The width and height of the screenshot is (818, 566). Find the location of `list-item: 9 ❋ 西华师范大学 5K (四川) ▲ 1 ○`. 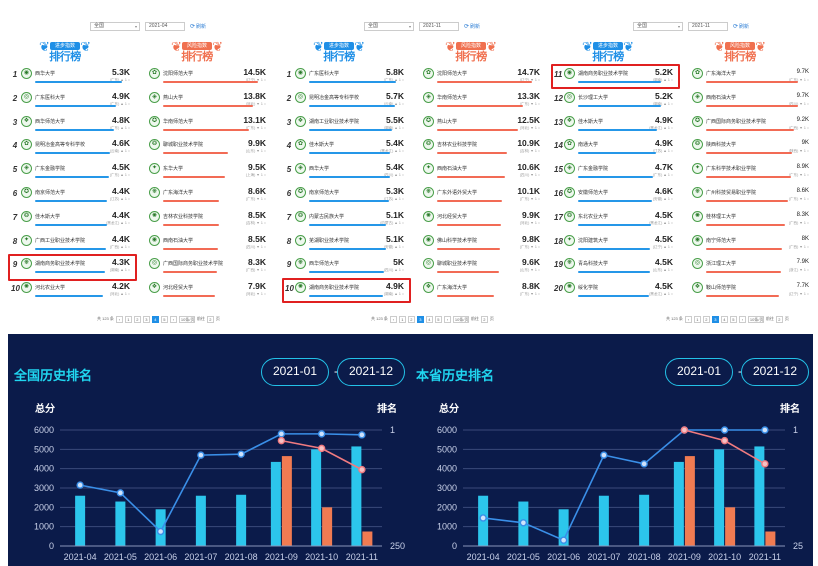

list-item: 9 ❋ 西华师范大学 5K (四川) ▲ 1 ○ is located at coordinates (345, 268).